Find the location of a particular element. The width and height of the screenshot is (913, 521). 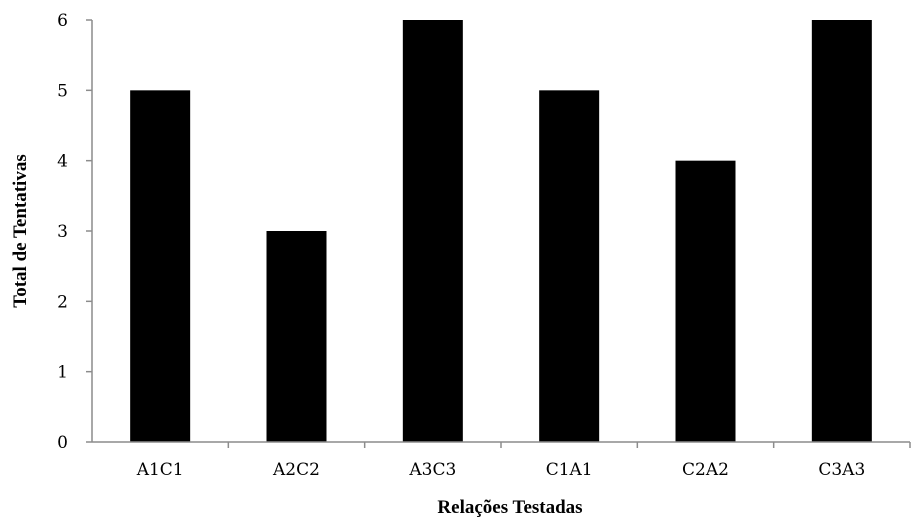

x-tick-label: C1A1 is located at coordinates (569, 470).